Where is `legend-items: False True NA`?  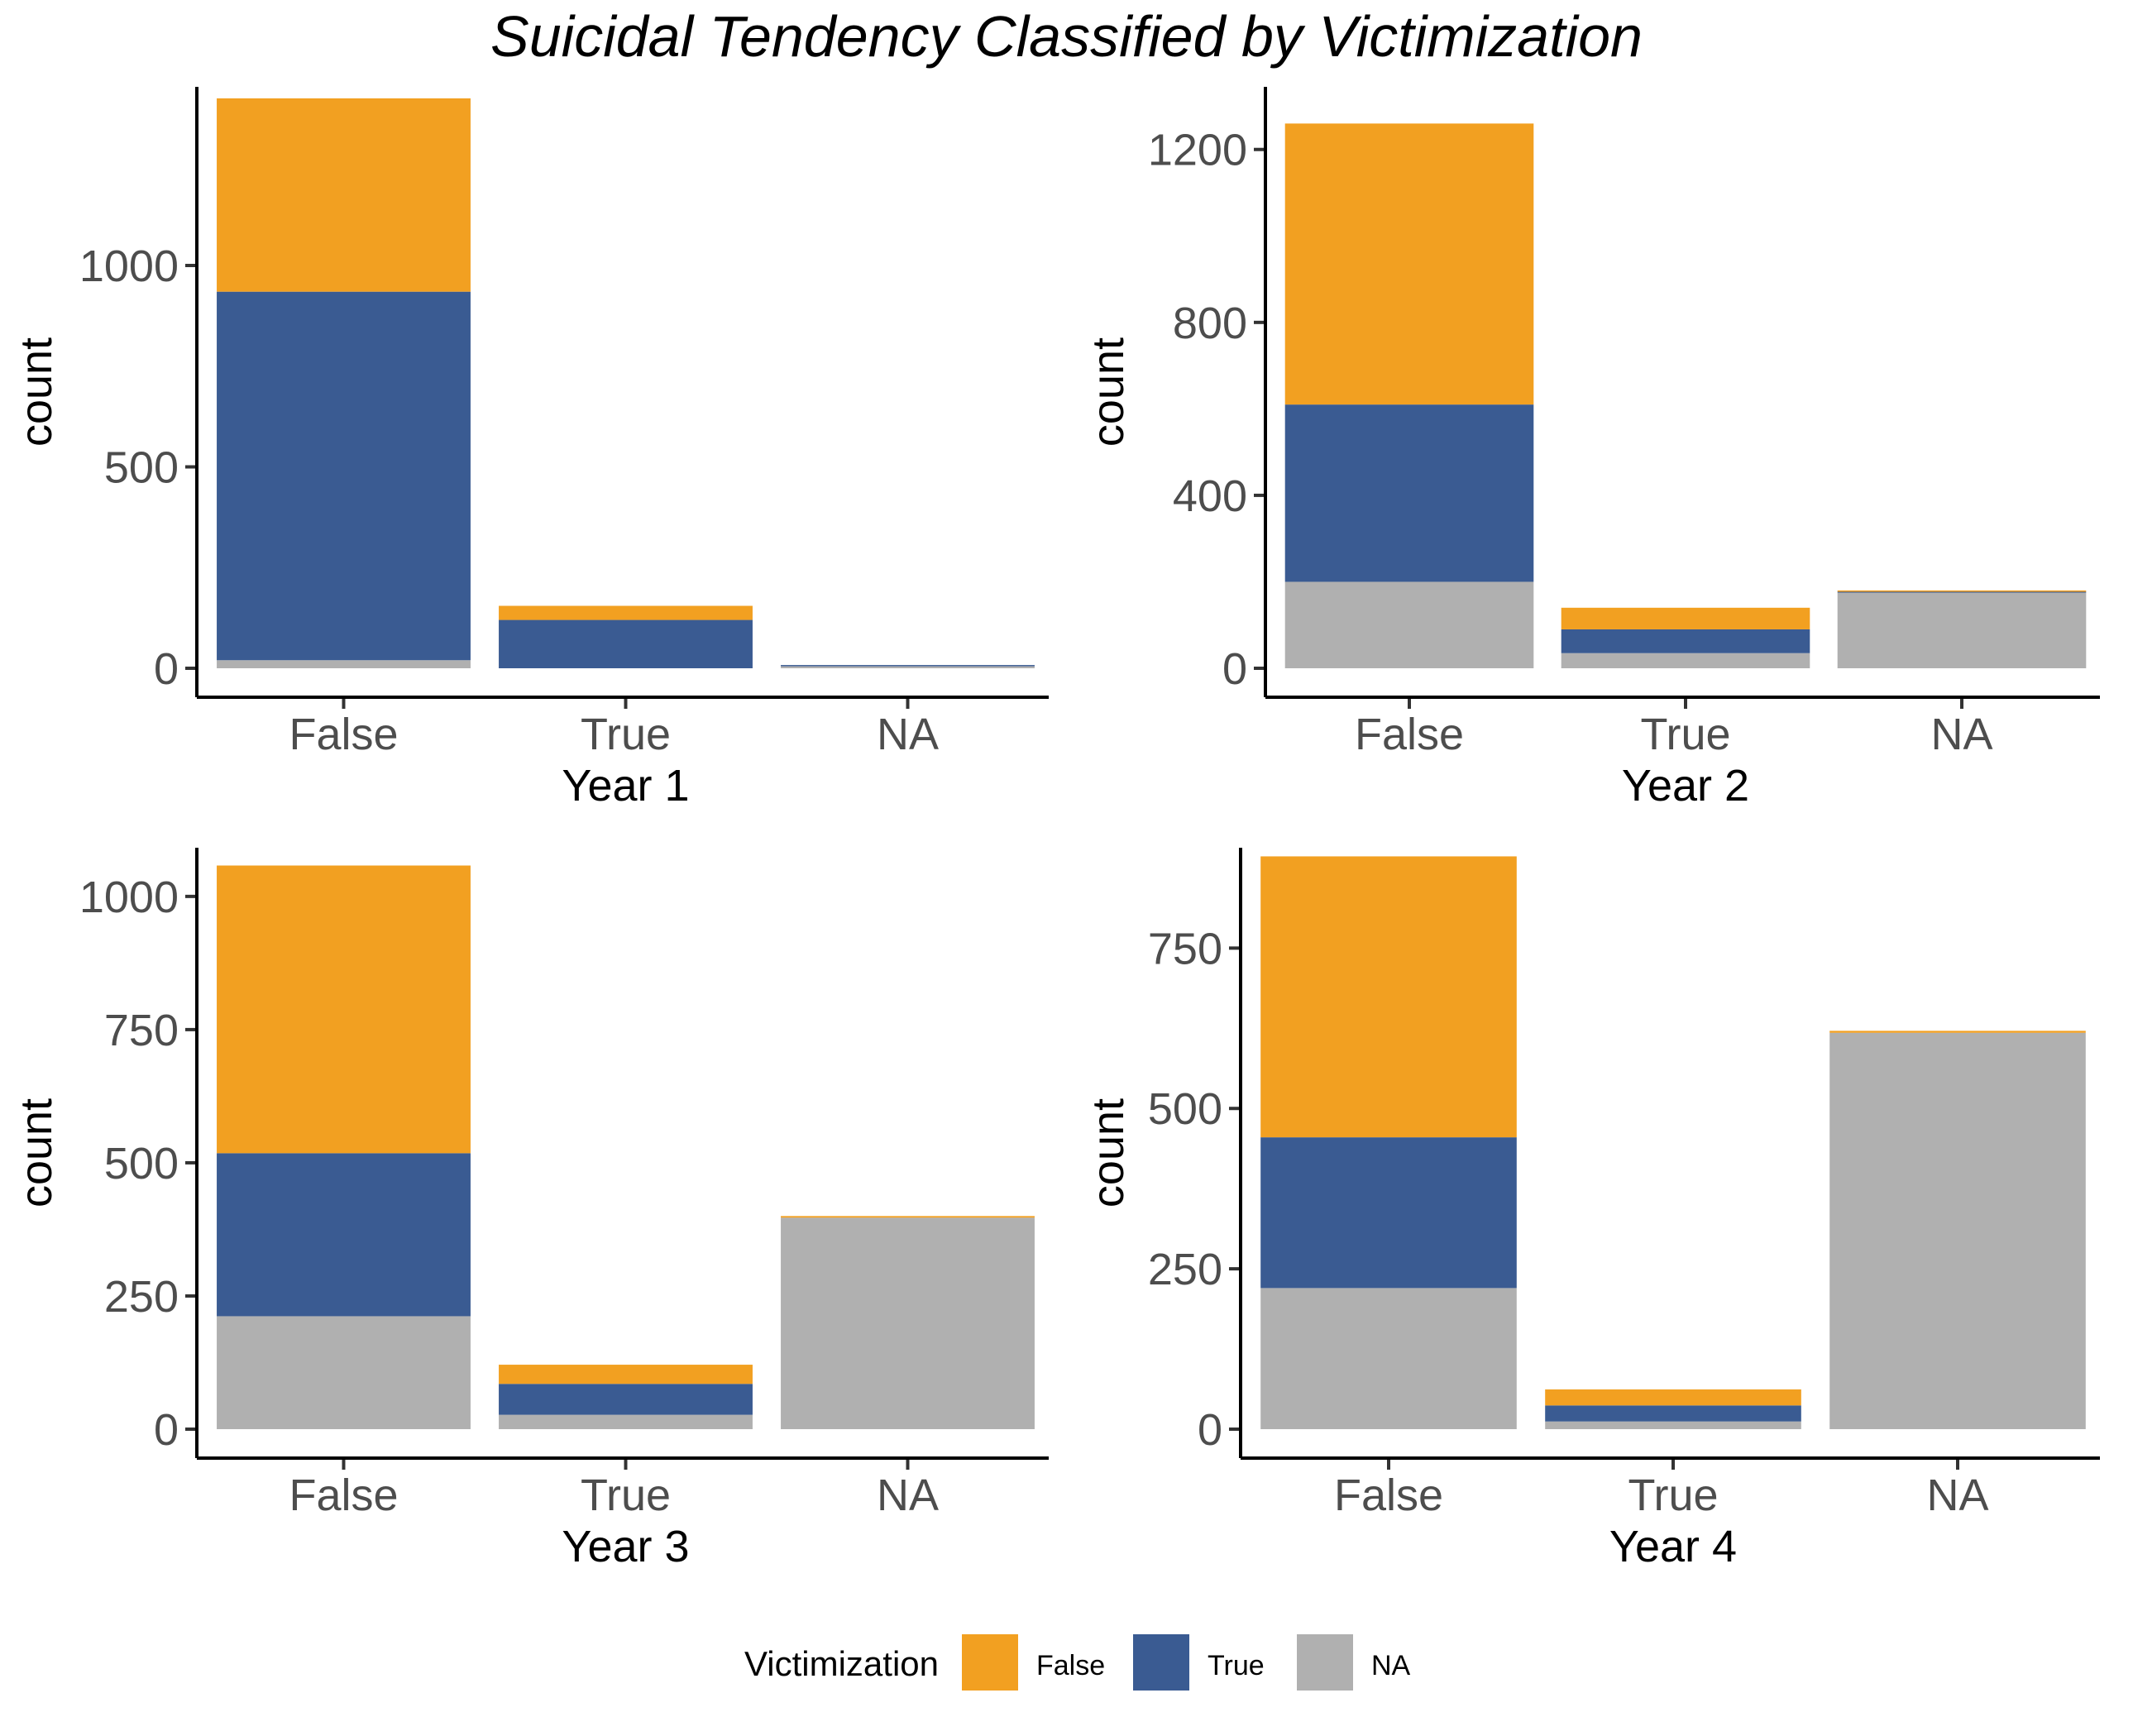 legend-items: False True NA is located at coordinates (1187, 1662).